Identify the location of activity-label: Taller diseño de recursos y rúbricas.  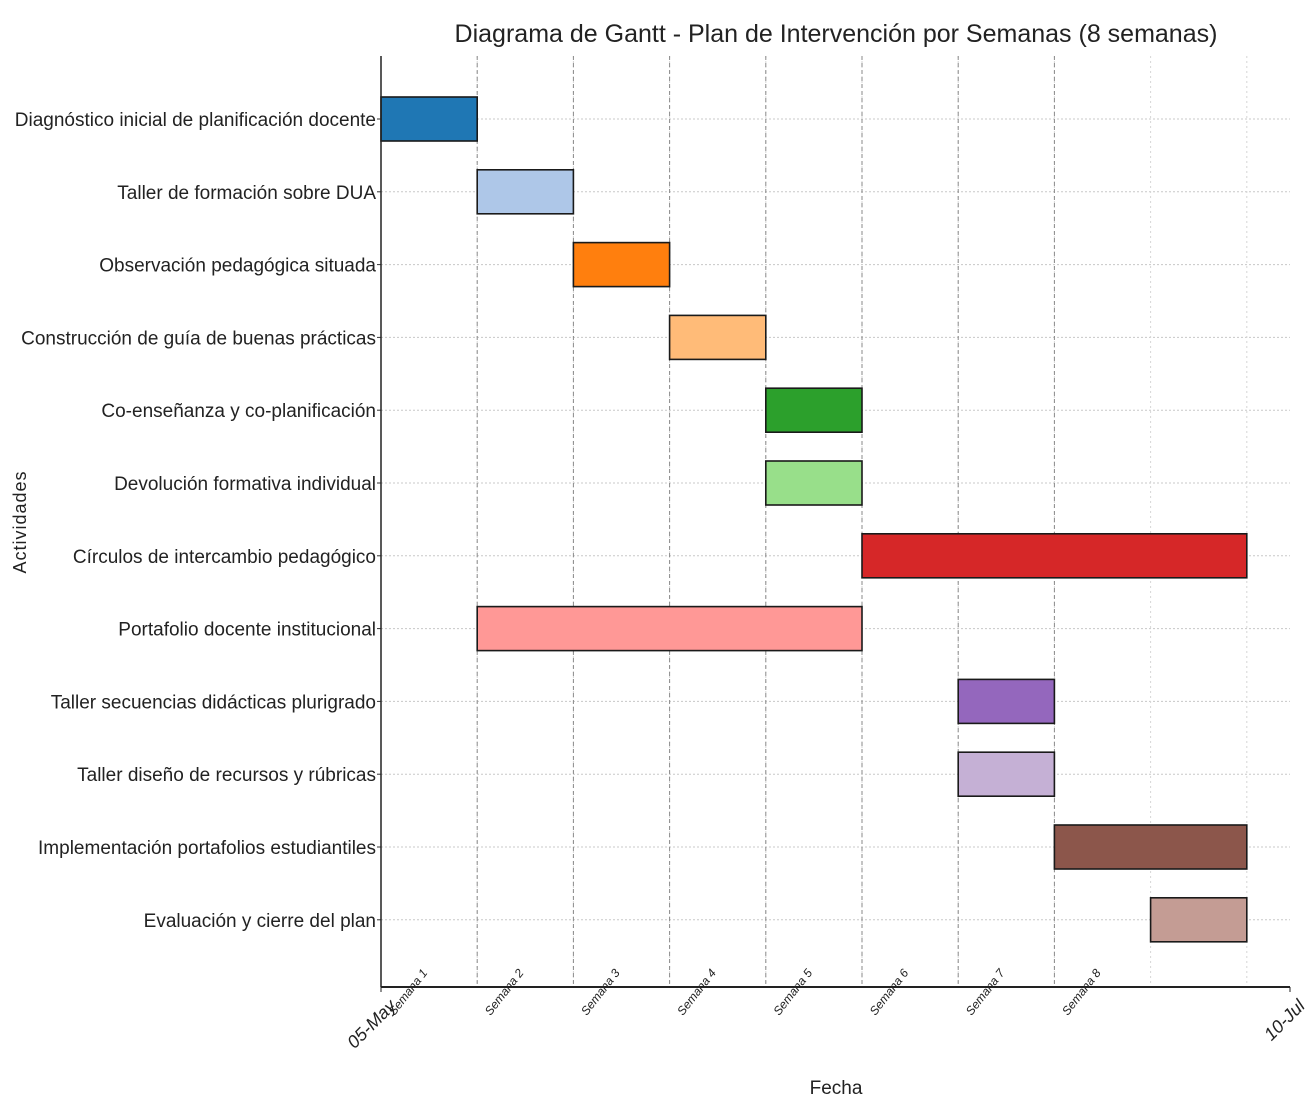
(226, 775).